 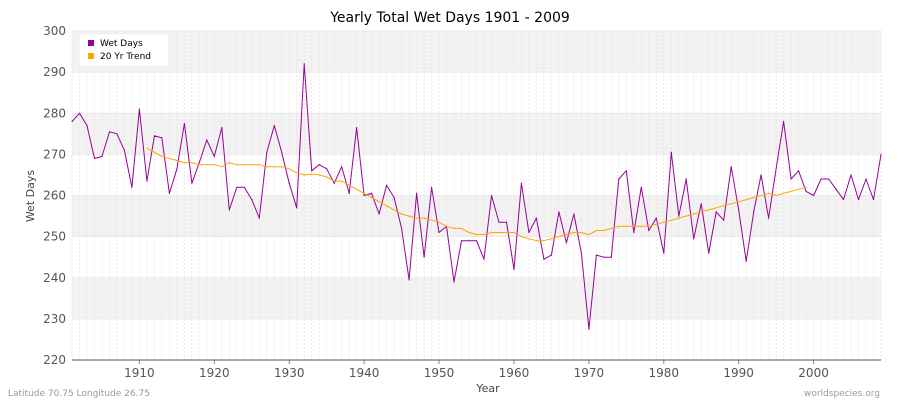 I want to click on y-tick-label: 290, so click(x=54, y=72).